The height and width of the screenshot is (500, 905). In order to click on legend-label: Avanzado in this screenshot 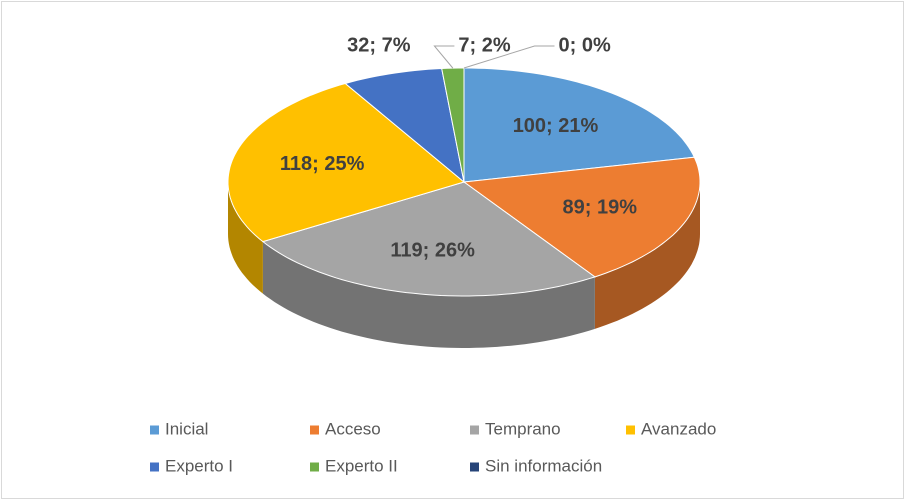, I will do `click(678, 428)`.